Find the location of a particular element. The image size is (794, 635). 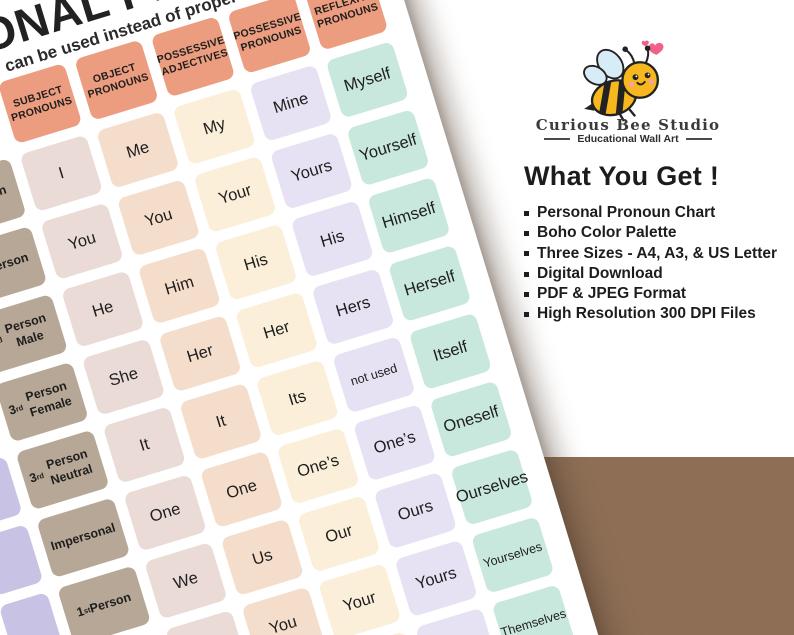

column-header: REFLEXIVE PRONOUNS is located at coordinates (346, 25).